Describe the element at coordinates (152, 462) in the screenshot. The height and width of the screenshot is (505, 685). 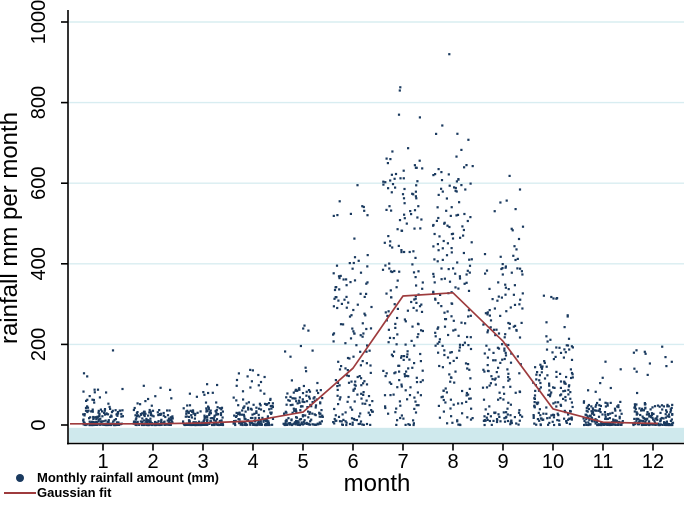
I see `x-tick-label: 2` at that location.